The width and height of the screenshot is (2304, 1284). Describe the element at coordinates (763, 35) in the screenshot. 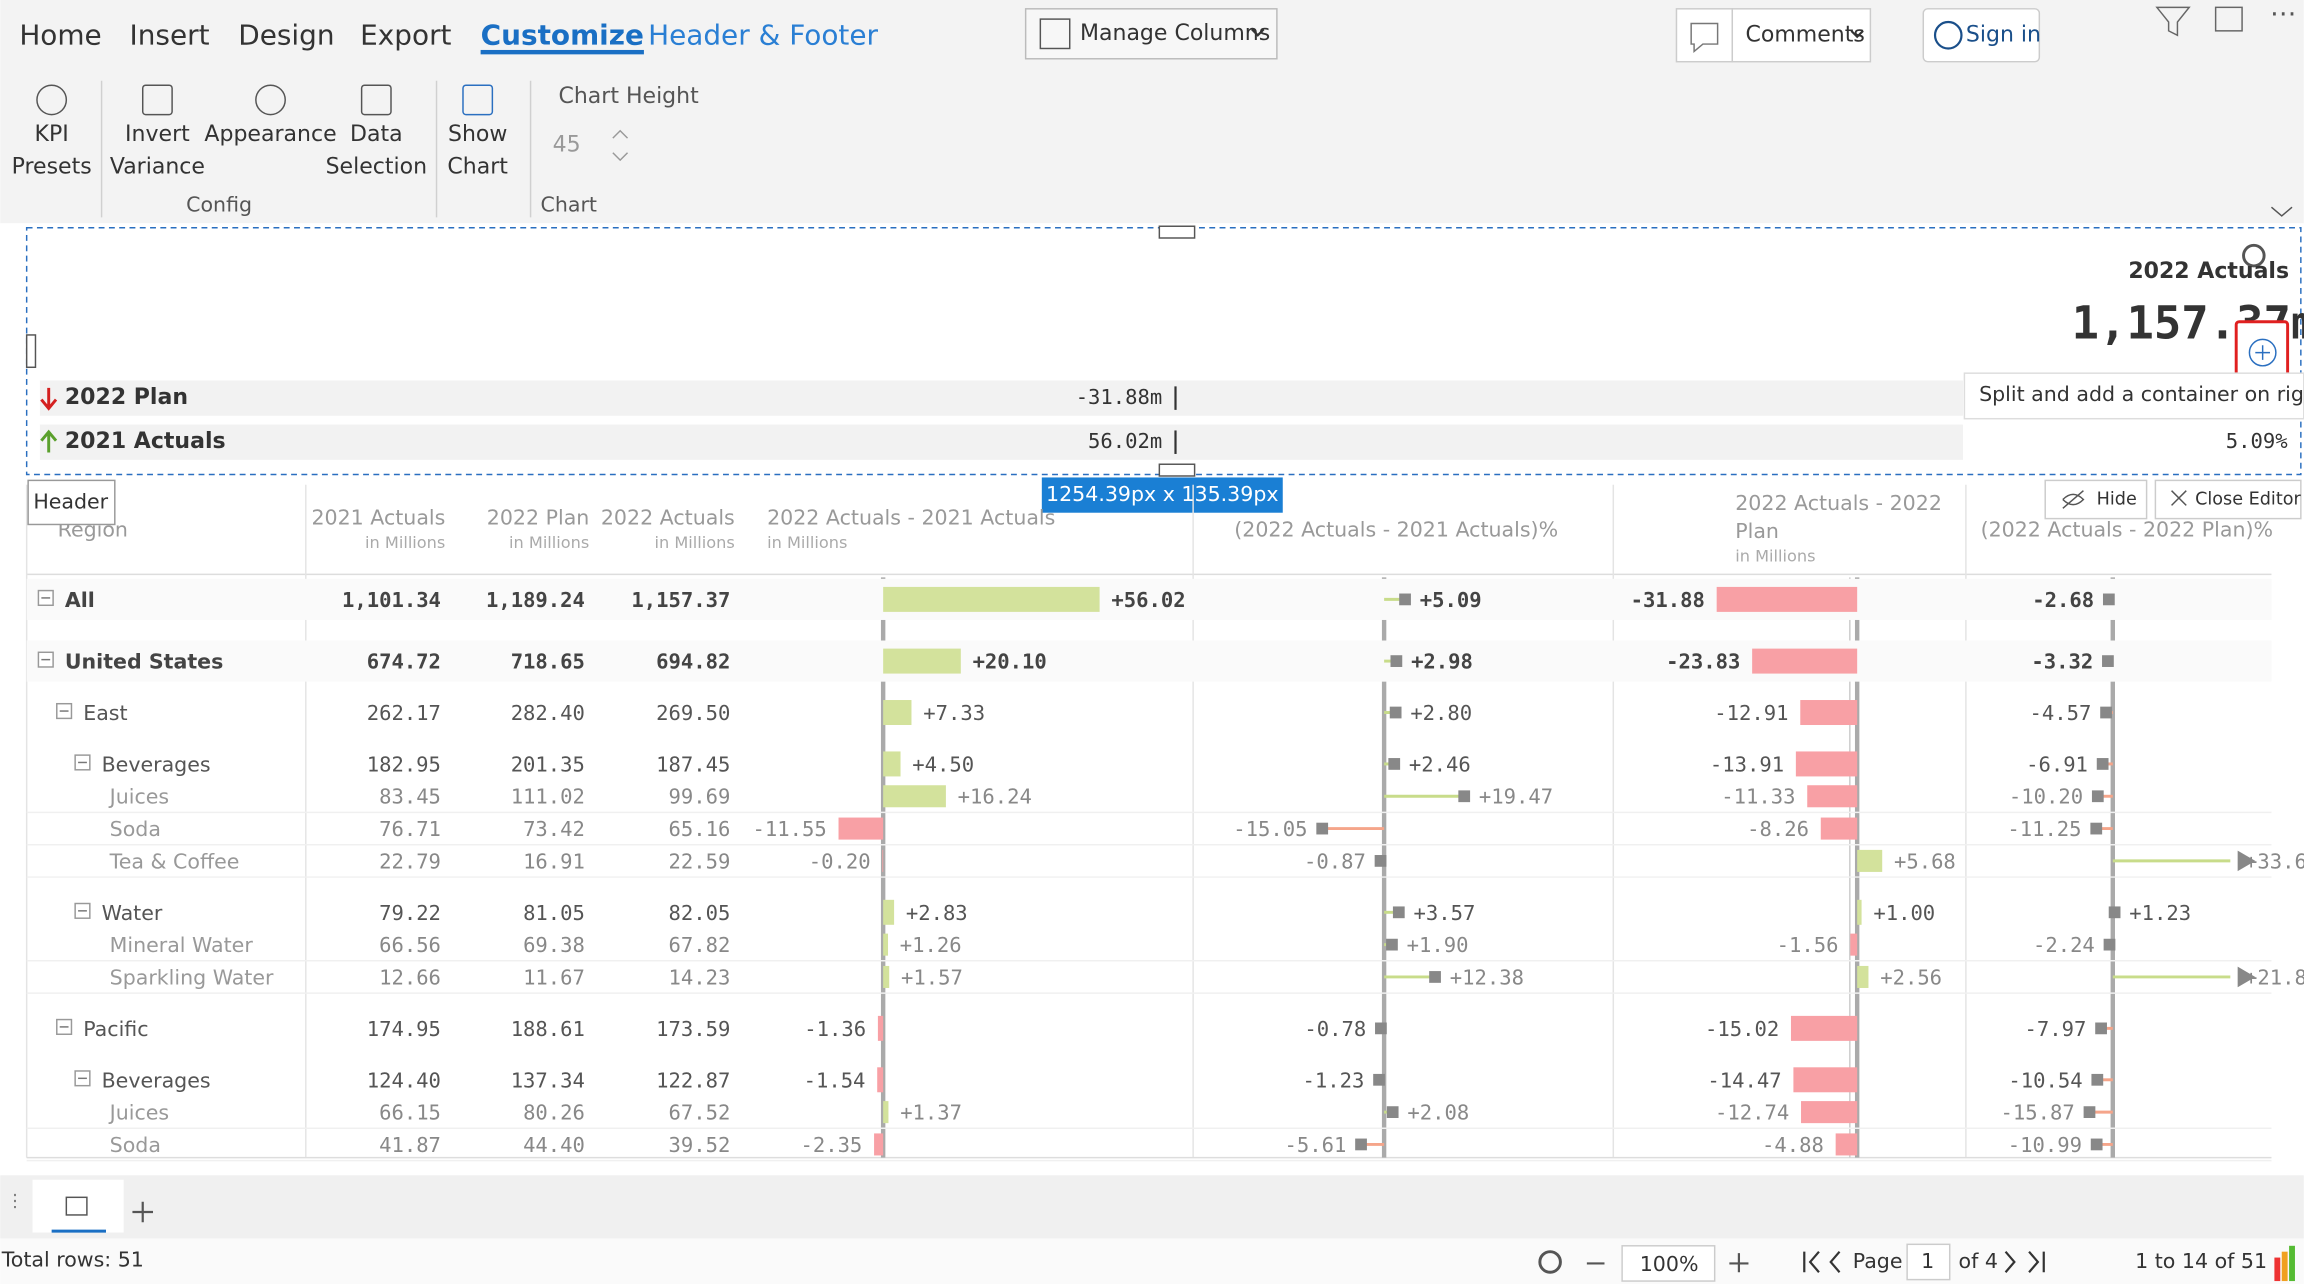

I see `ribbon-tab: Header & Footer` at that location.